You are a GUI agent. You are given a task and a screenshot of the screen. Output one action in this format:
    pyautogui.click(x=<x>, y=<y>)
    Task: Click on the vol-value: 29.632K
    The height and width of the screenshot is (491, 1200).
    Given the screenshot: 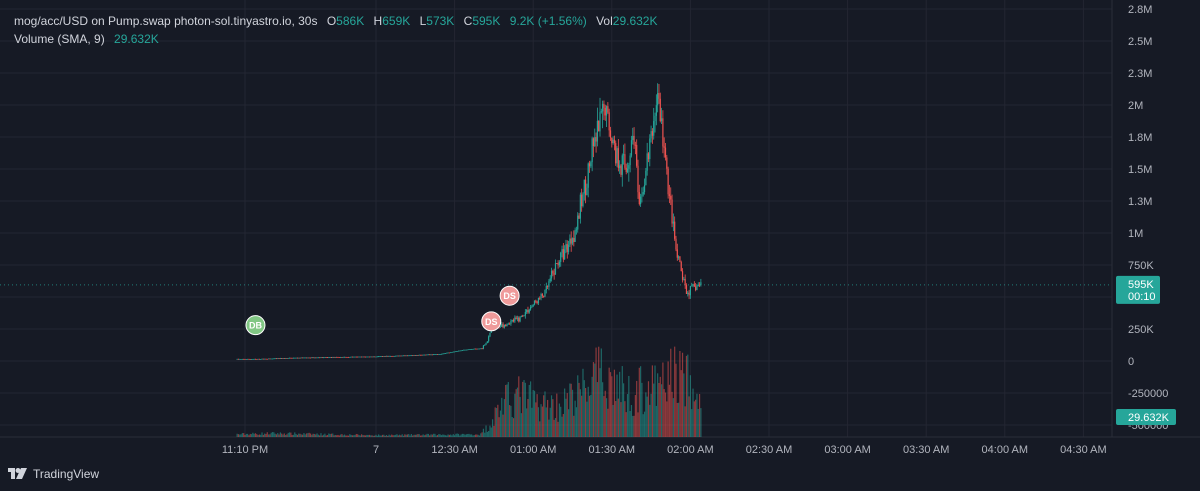 What is the action you would take?
    pyautogui.click(x=635, y=21)
    